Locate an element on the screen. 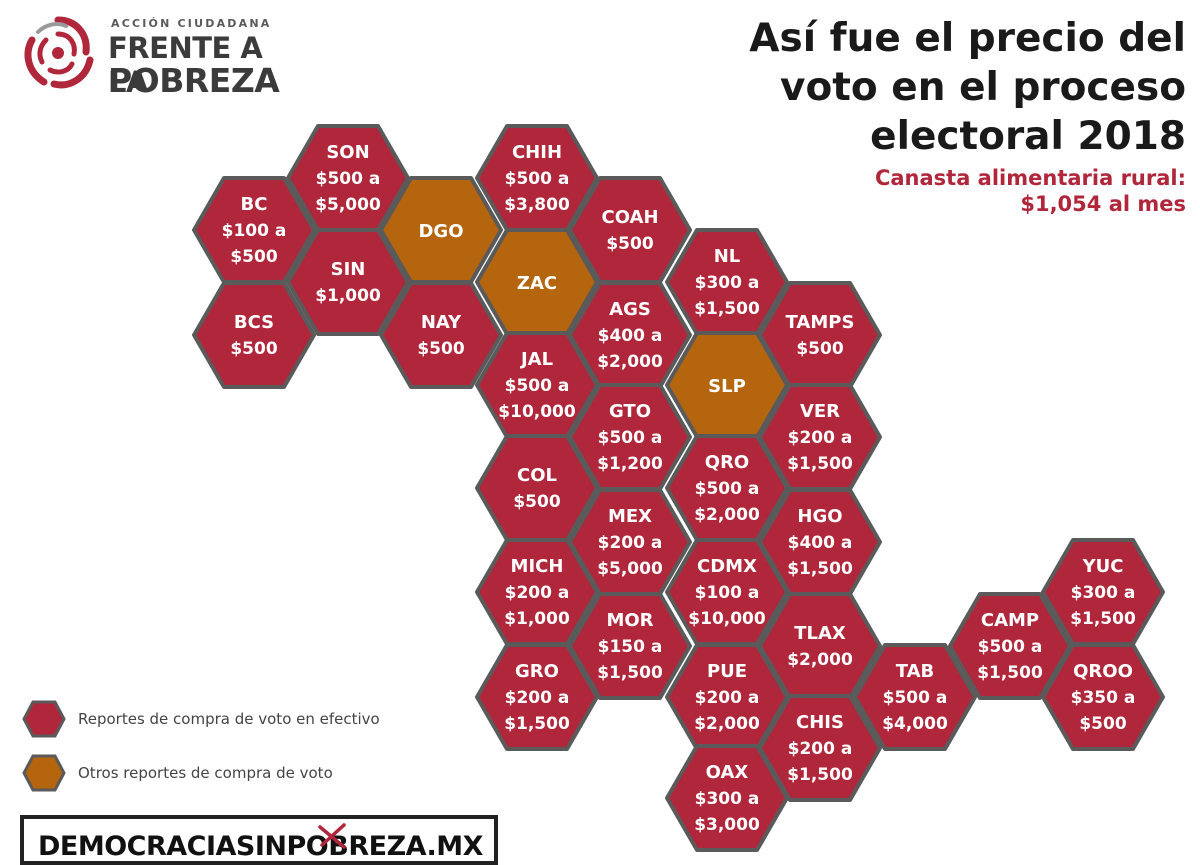  legend-label-cash: Reportes de compra de voto en efectivo is located at coordinates (229, 719).